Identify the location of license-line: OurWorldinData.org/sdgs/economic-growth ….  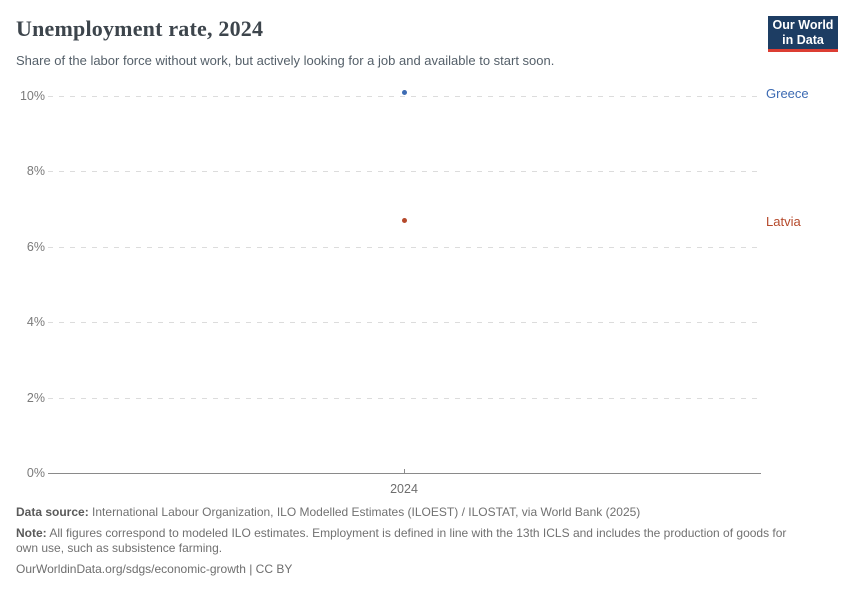
(154, 568).